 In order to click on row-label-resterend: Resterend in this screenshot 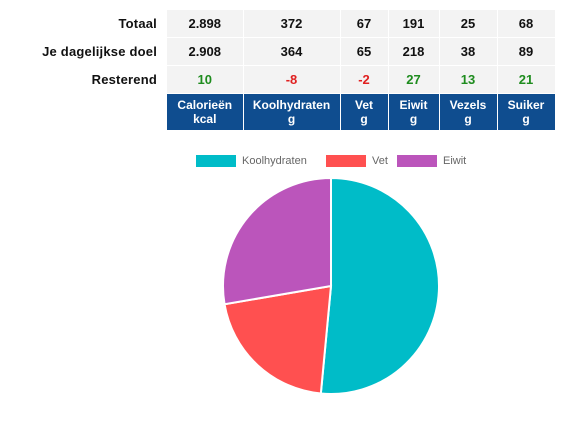, I will do `click(83, 79)`.